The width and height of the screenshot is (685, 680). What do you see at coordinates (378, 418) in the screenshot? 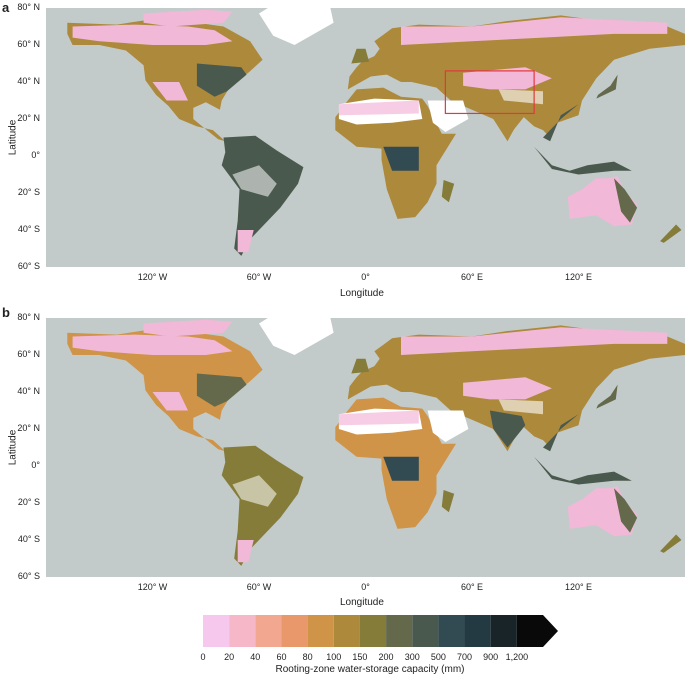
I see `sahara-edge` at bounding box center [378, 418].